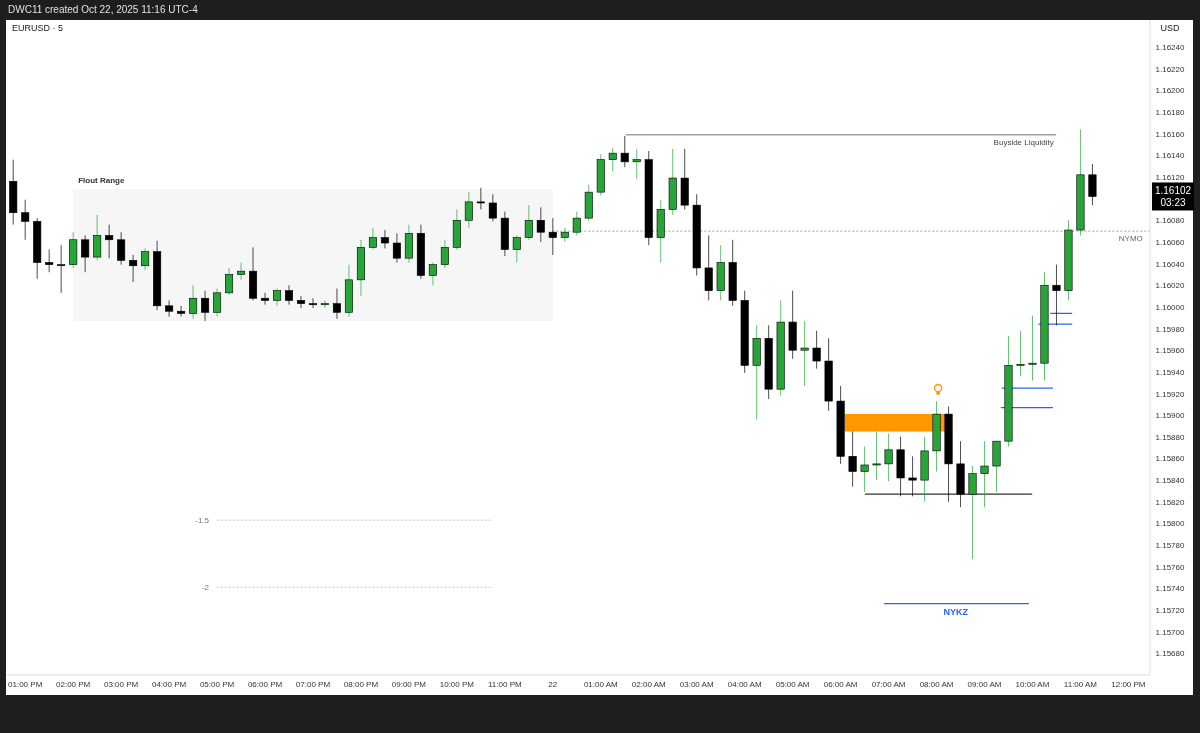  I want to click on y-tick-label: 1.15820, so click(1170, 502).